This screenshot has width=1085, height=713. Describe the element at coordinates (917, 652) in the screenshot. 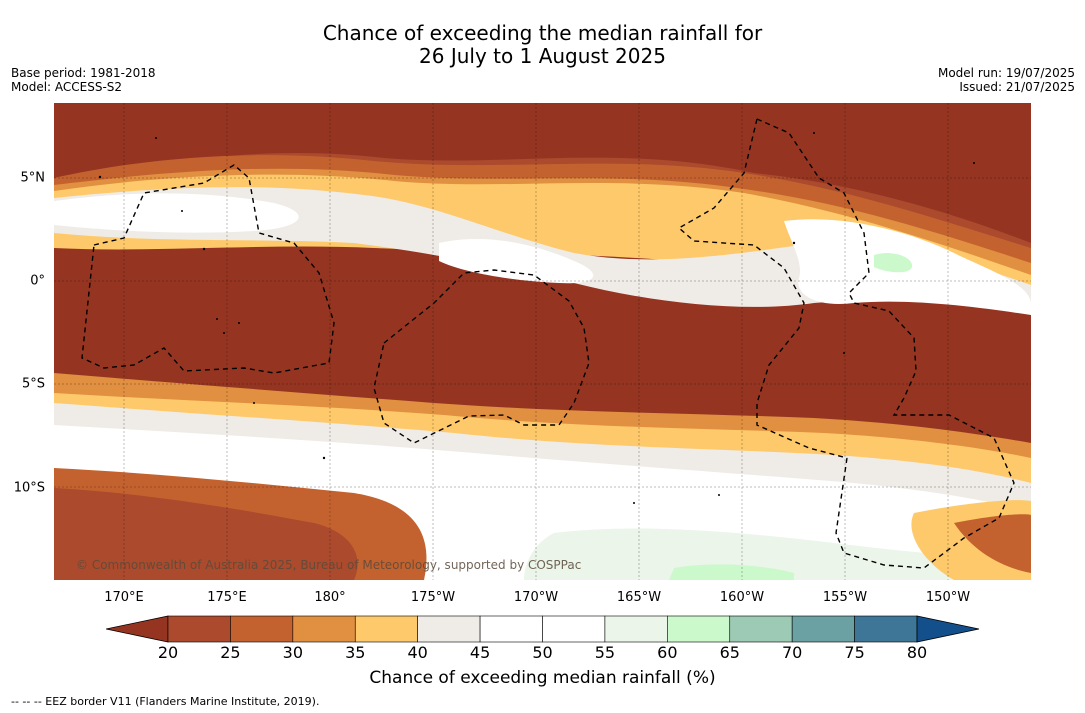

I see `colorbar-tick-label: 80` at that location.